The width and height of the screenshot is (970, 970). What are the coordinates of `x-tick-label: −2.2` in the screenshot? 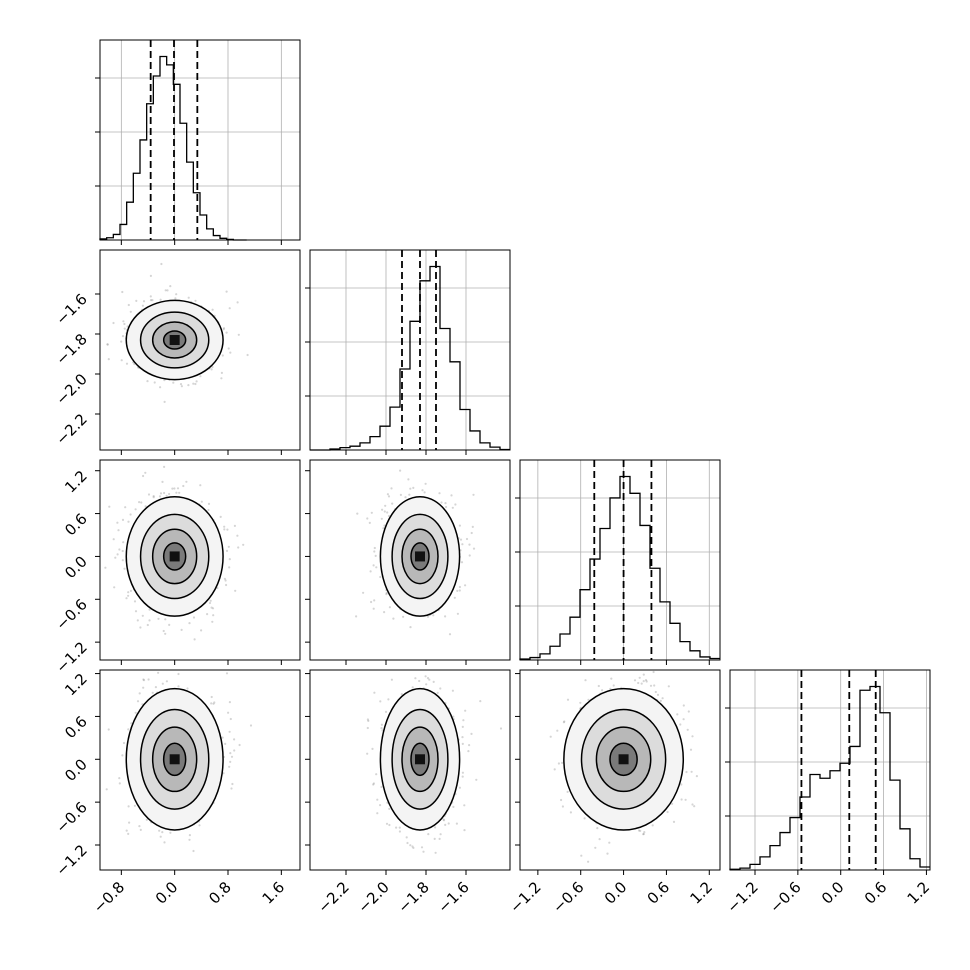 It's located at (333, 897).